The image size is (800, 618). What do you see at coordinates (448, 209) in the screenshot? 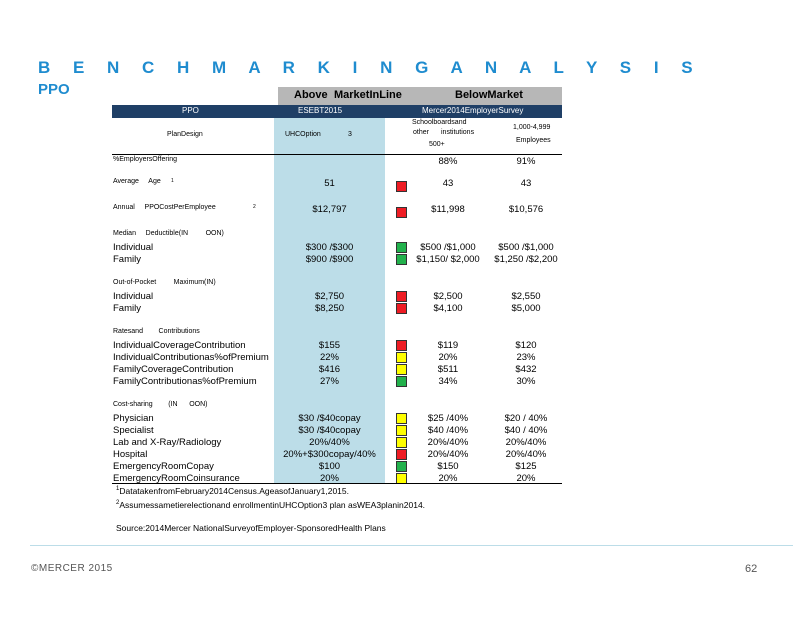
I see `value-schools: $11,998` at bounding box center [448, 209].